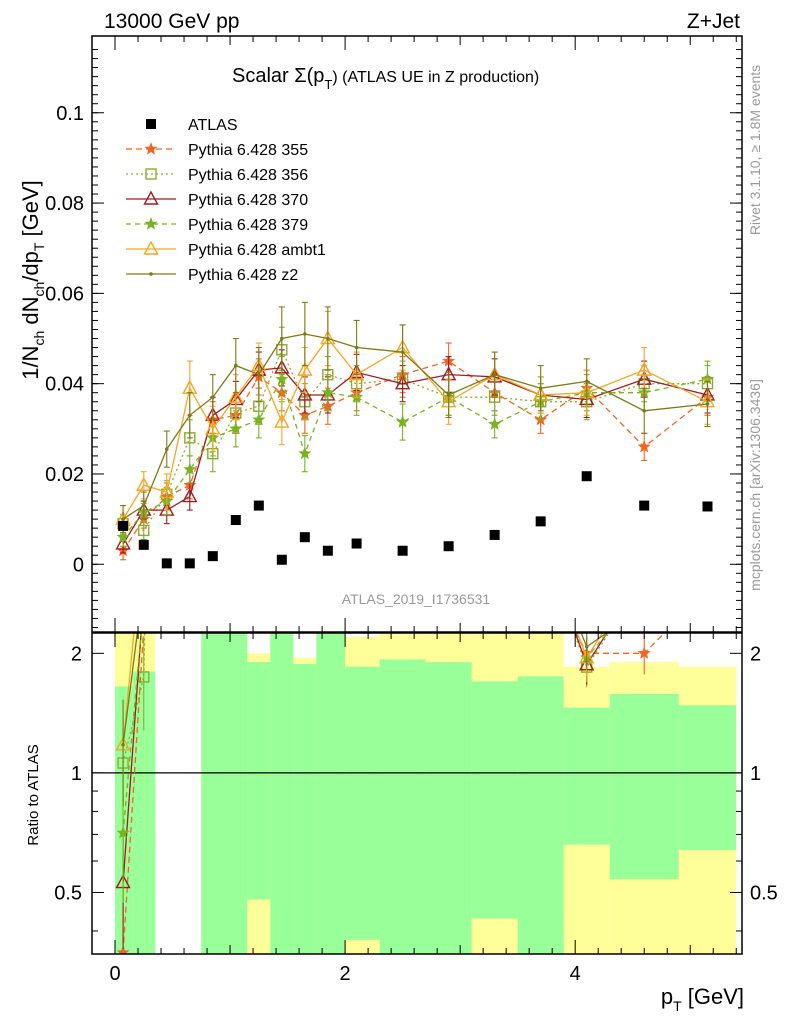  What do you see at coordinates (76, 774) in the screenshot?
I see `ratio-tick-label: 1` at bounding box center [76, 774].